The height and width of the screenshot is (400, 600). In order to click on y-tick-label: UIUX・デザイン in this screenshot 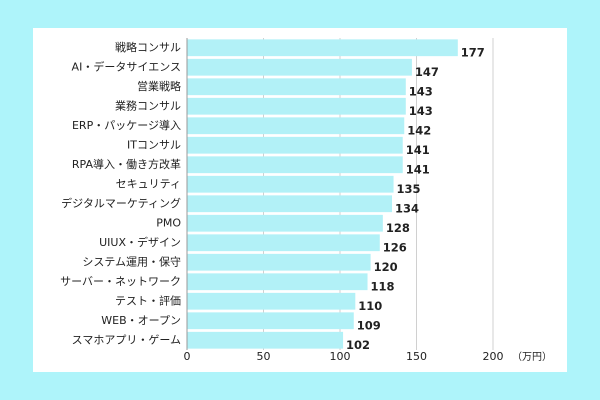, I will do `click(140, 242)`.